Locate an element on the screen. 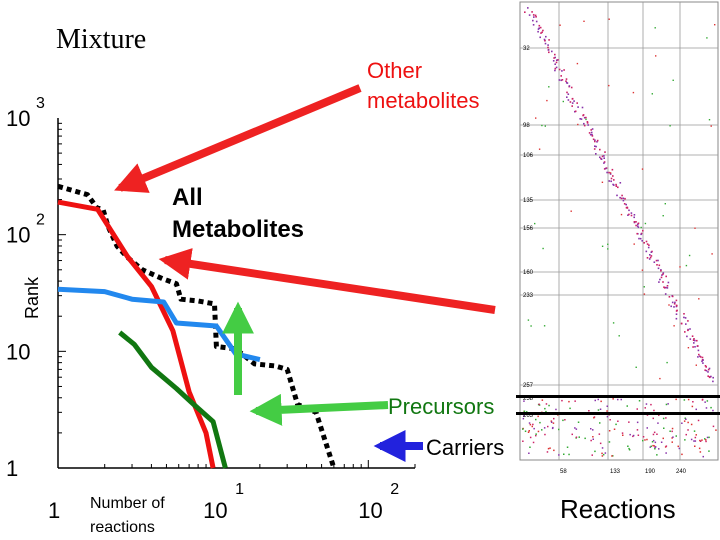 This screenshot has height=540, width=720. matrix-col-label: 190 is located at coordinates (650, 472).